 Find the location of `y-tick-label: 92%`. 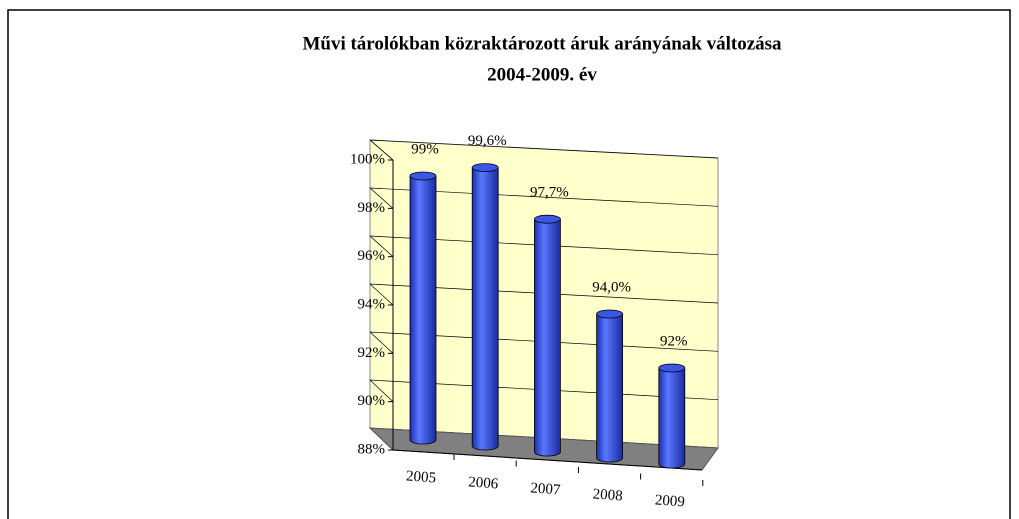

y-tick-label: 92% is located at coordinates (372, 353).